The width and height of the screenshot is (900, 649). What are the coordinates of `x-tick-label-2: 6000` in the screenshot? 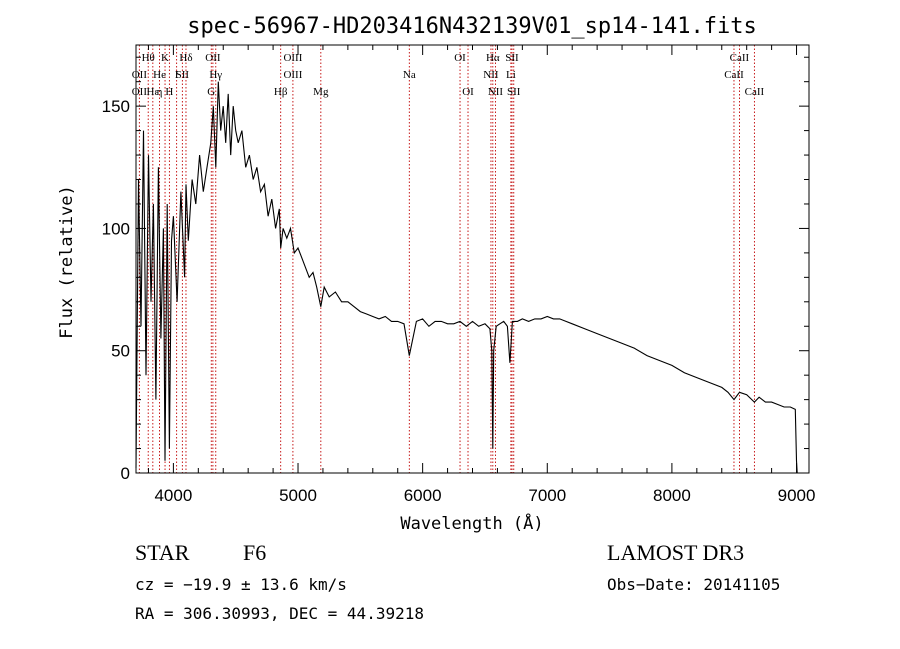 It's located at (423, 495).